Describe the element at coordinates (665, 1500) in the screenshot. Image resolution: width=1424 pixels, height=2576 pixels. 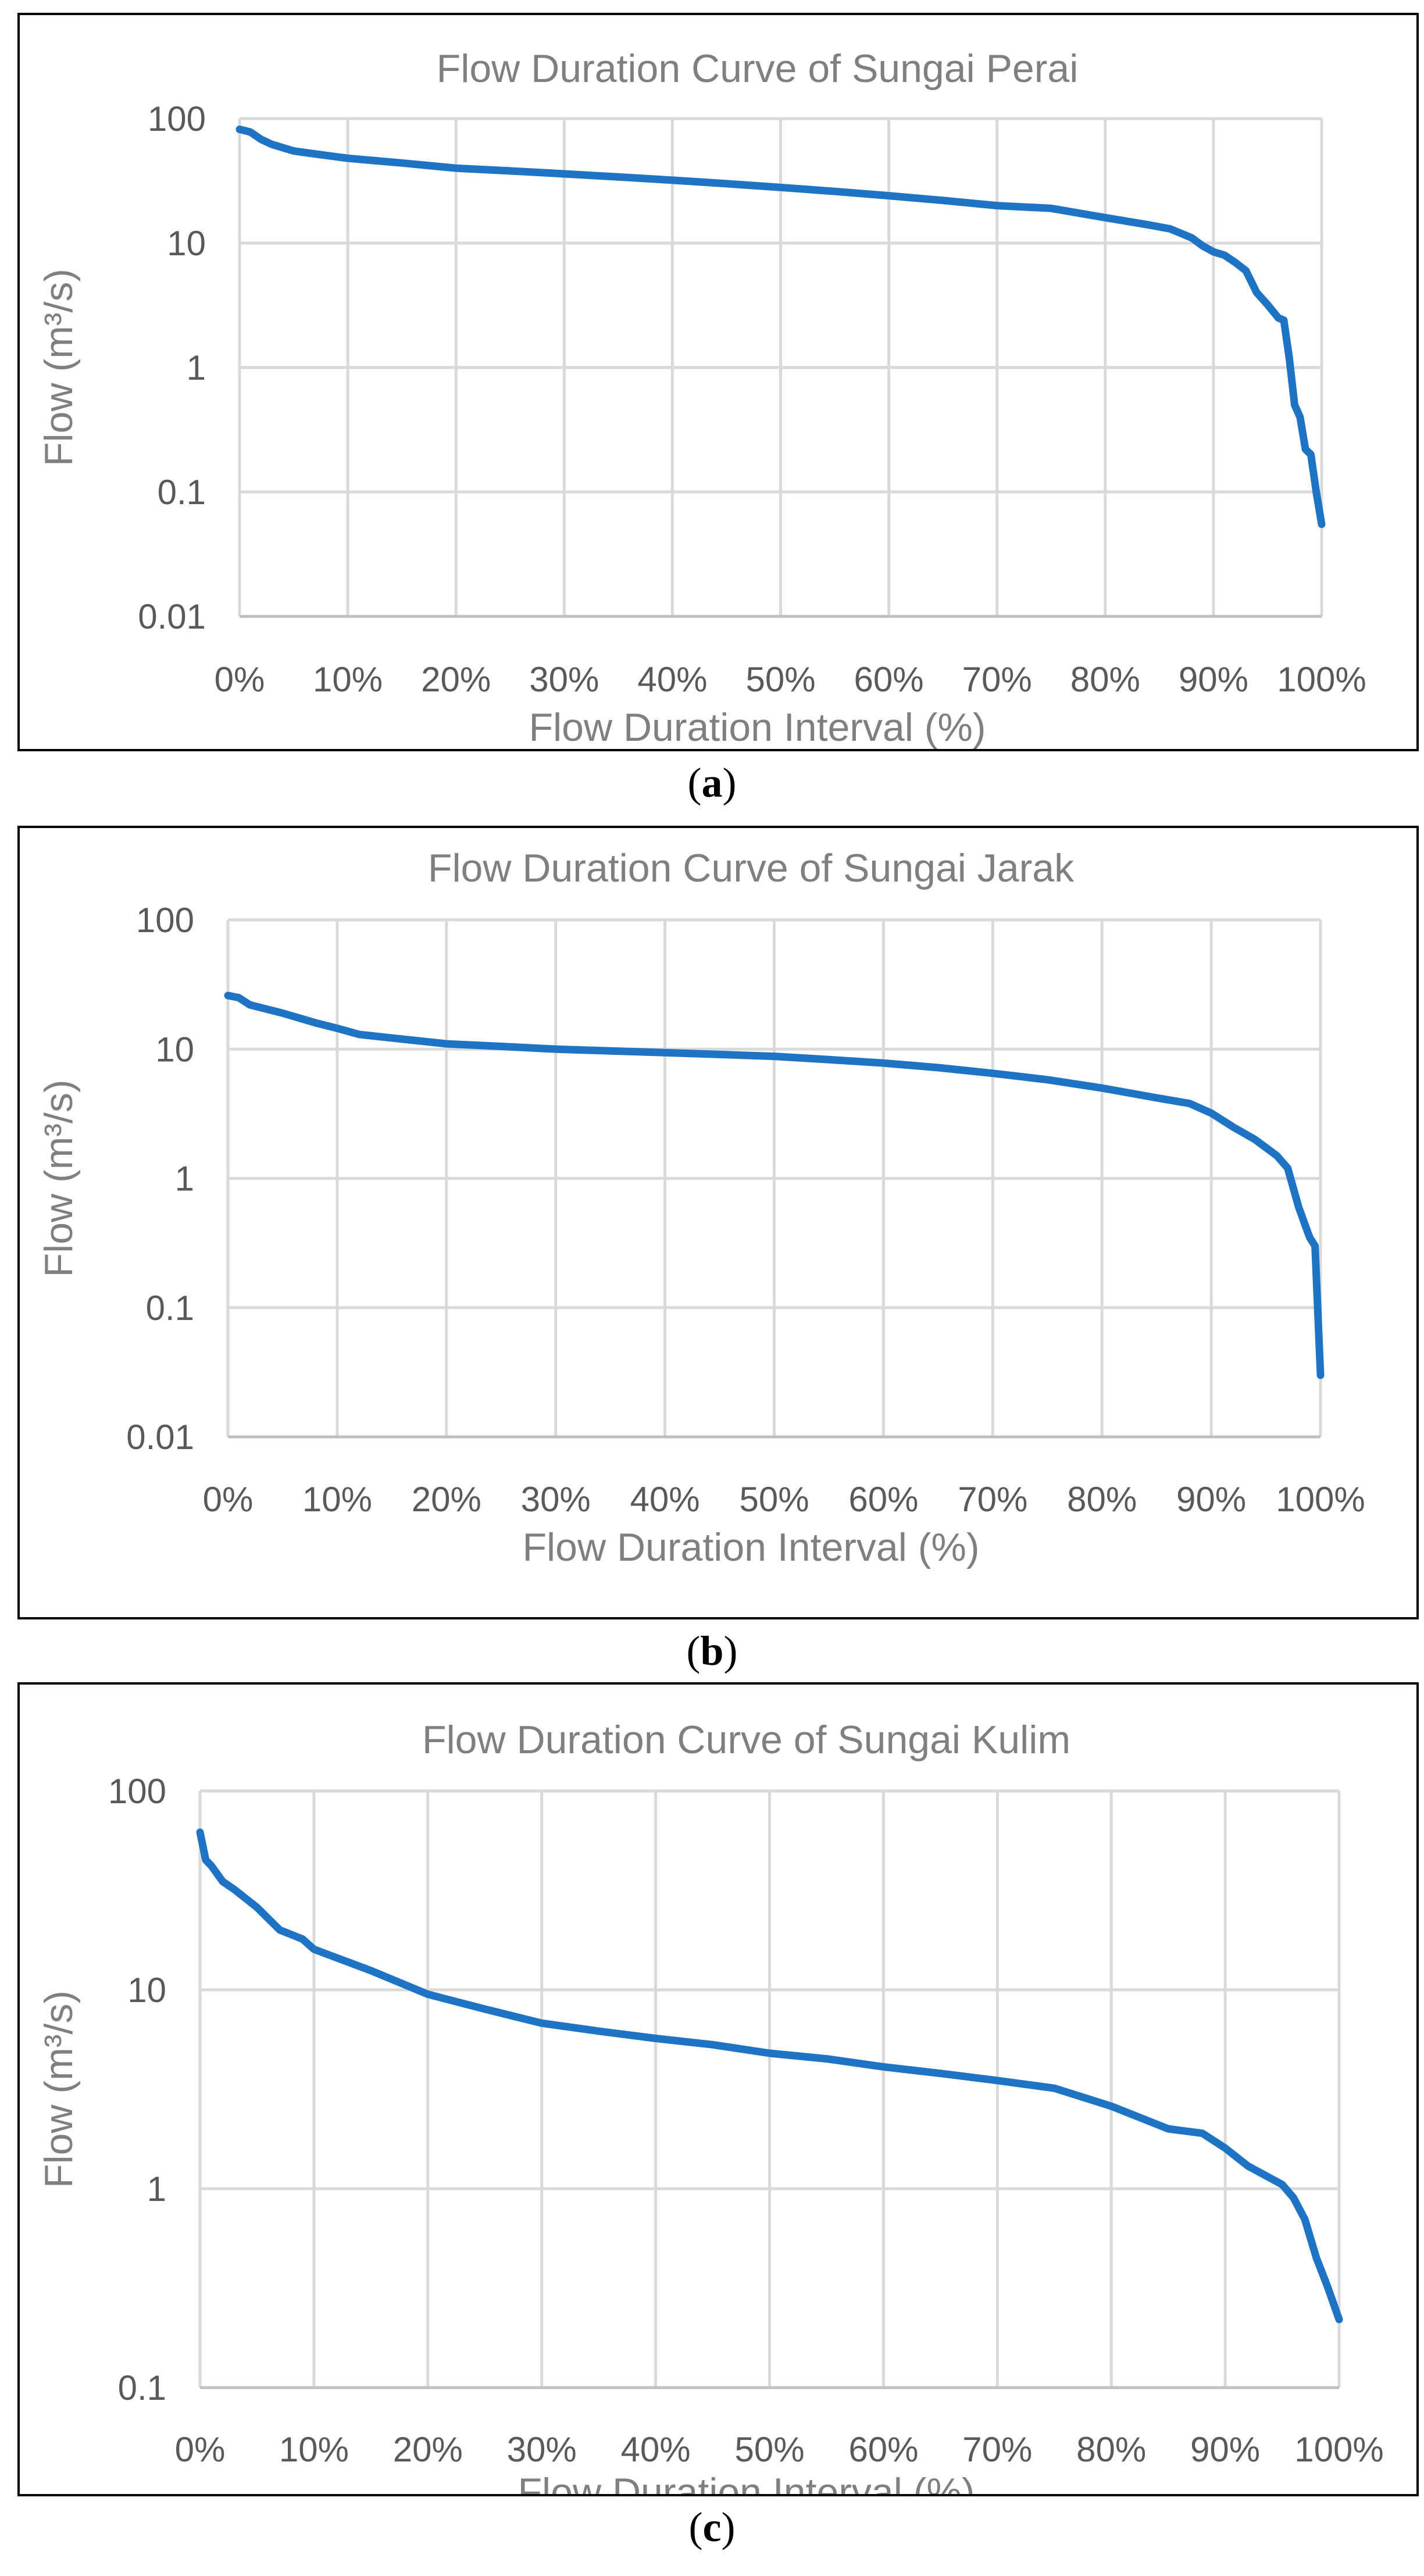
I see `x-tick-label: 40%` at that location.